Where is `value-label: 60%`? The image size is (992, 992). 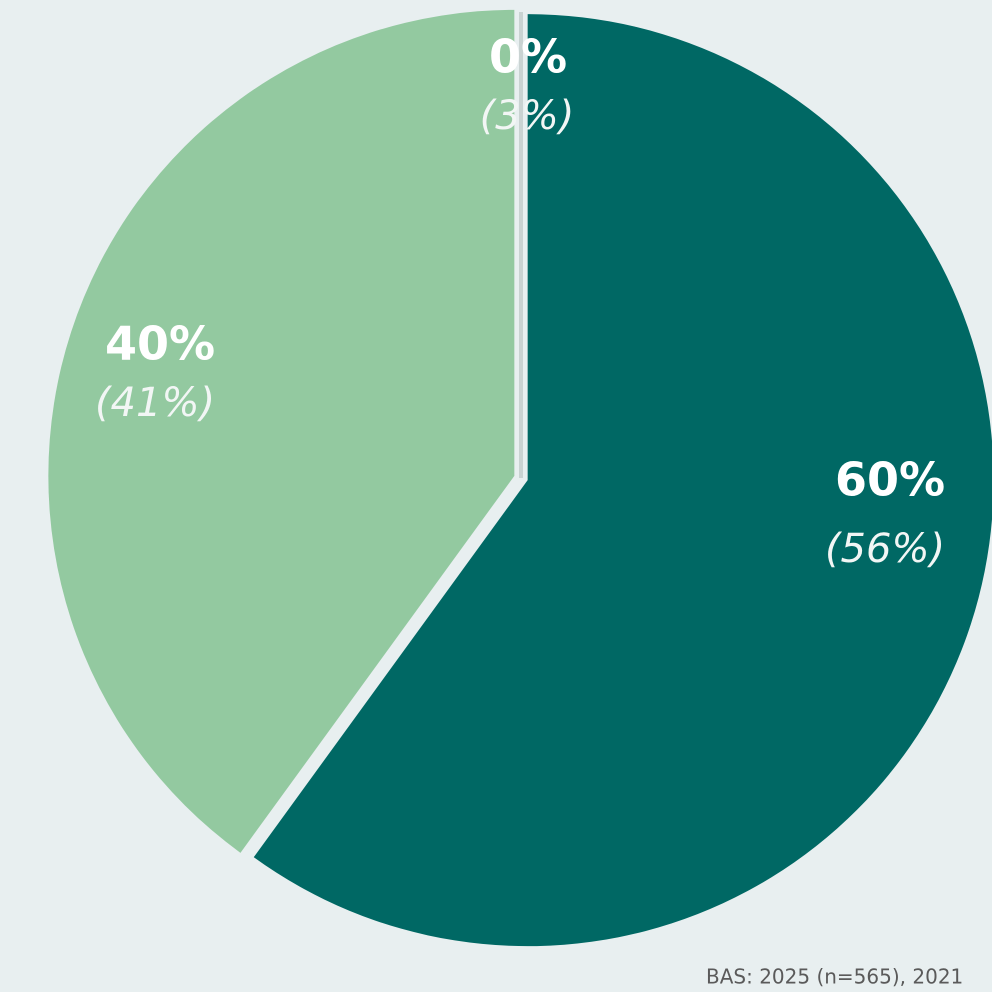 value-label: 60% is located at coordinates (890, 480).